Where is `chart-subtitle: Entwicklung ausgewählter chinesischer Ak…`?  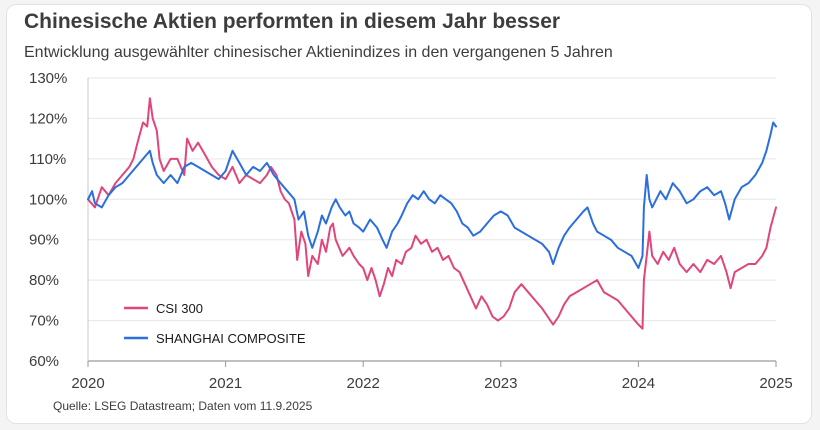 chart-subtitle: Entwicklung ausgewählter chinesischer Ak… is located at coordinates (318, 52).